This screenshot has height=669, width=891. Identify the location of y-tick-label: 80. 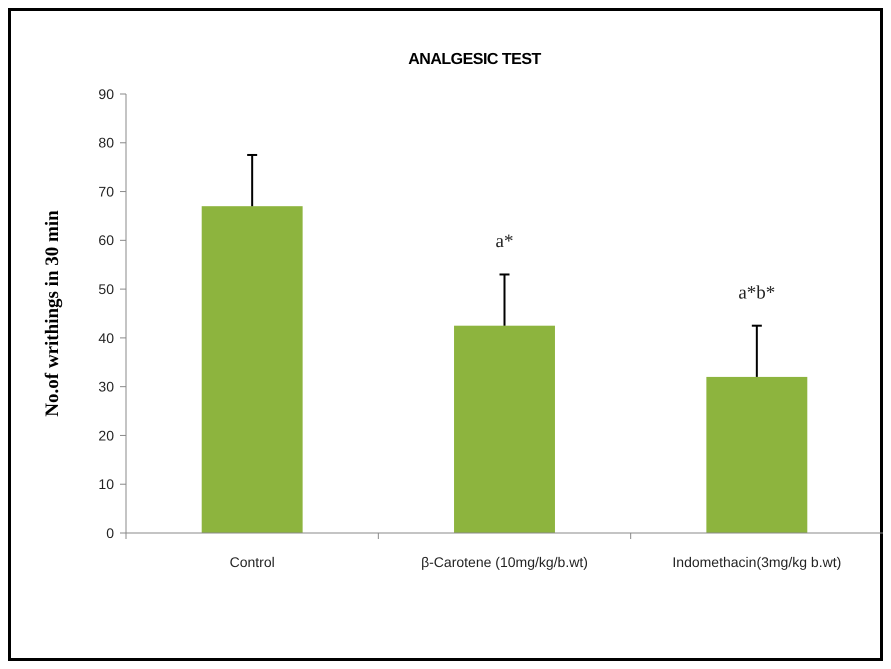
(106, 142).